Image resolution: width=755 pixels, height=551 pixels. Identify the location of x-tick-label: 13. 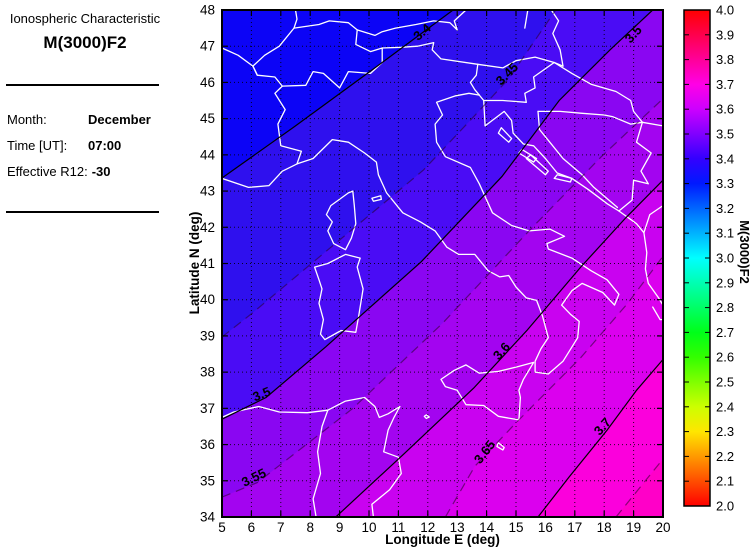
(457, 527).